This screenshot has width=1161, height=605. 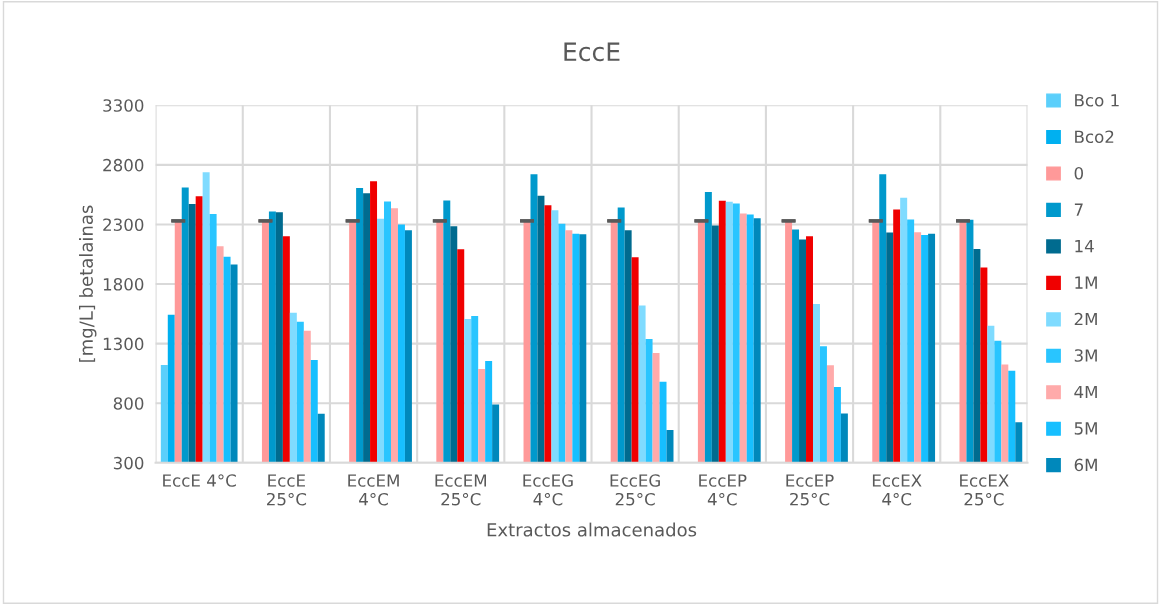 What do you see at coordinates (123, 284) in the screenshot?
I see `y-tick-label: 1800` at bounding box center [123, 284].